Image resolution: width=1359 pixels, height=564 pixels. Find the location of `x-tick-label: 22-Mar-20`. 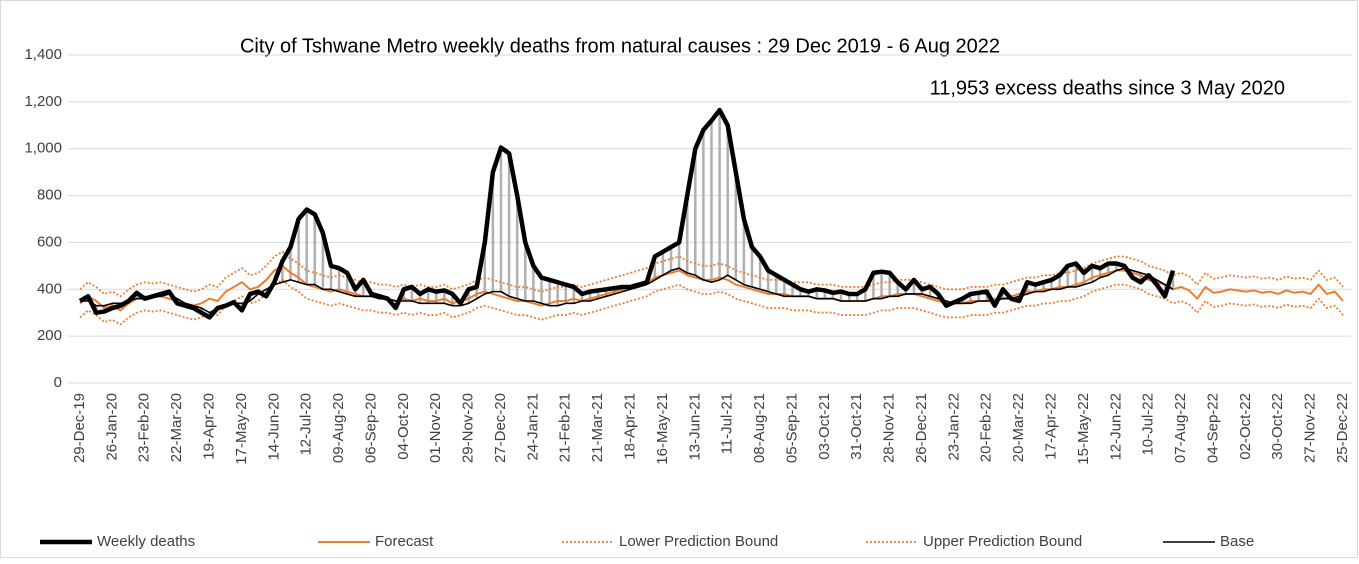

x-tick-label: 22-Mar-20 is located at coordinates (176, 427).